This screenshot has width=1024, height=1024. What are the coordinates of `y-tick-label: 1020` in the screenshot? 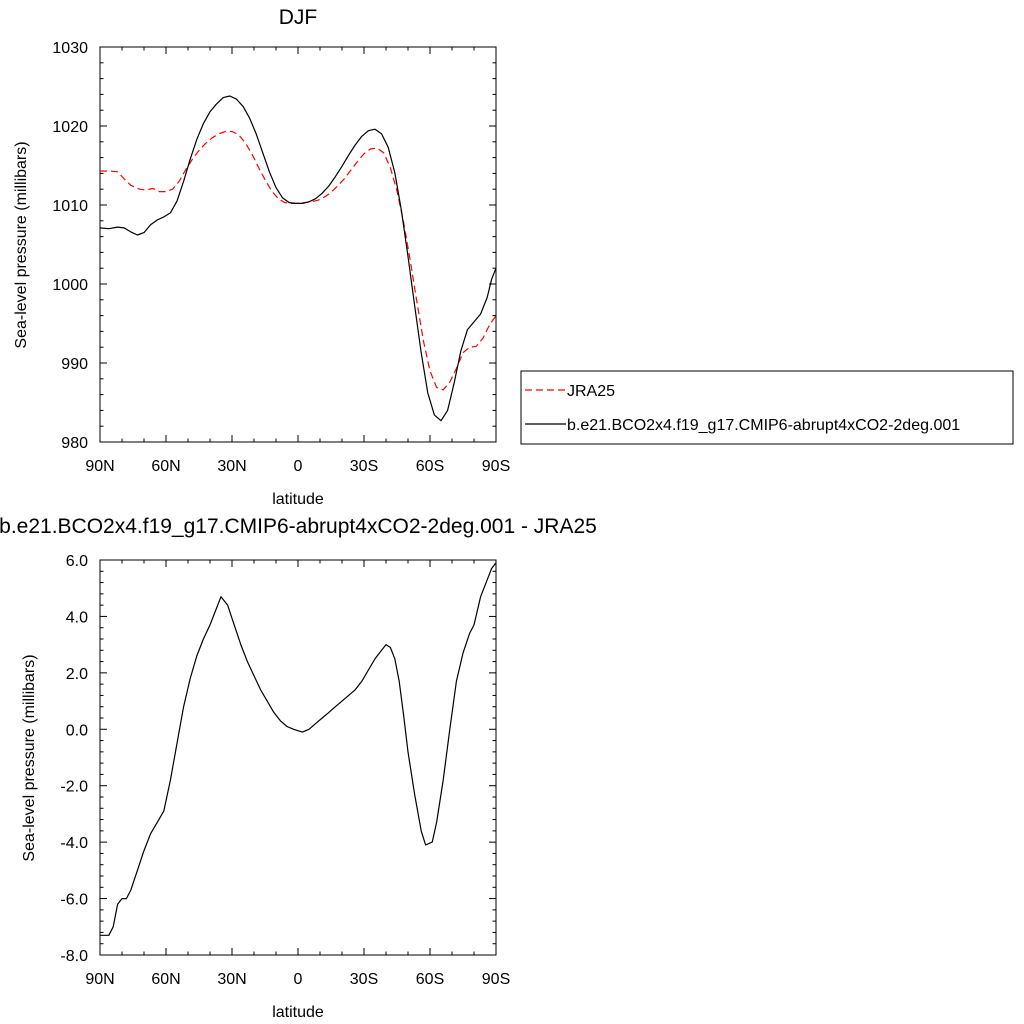 It's located at (70, 127).